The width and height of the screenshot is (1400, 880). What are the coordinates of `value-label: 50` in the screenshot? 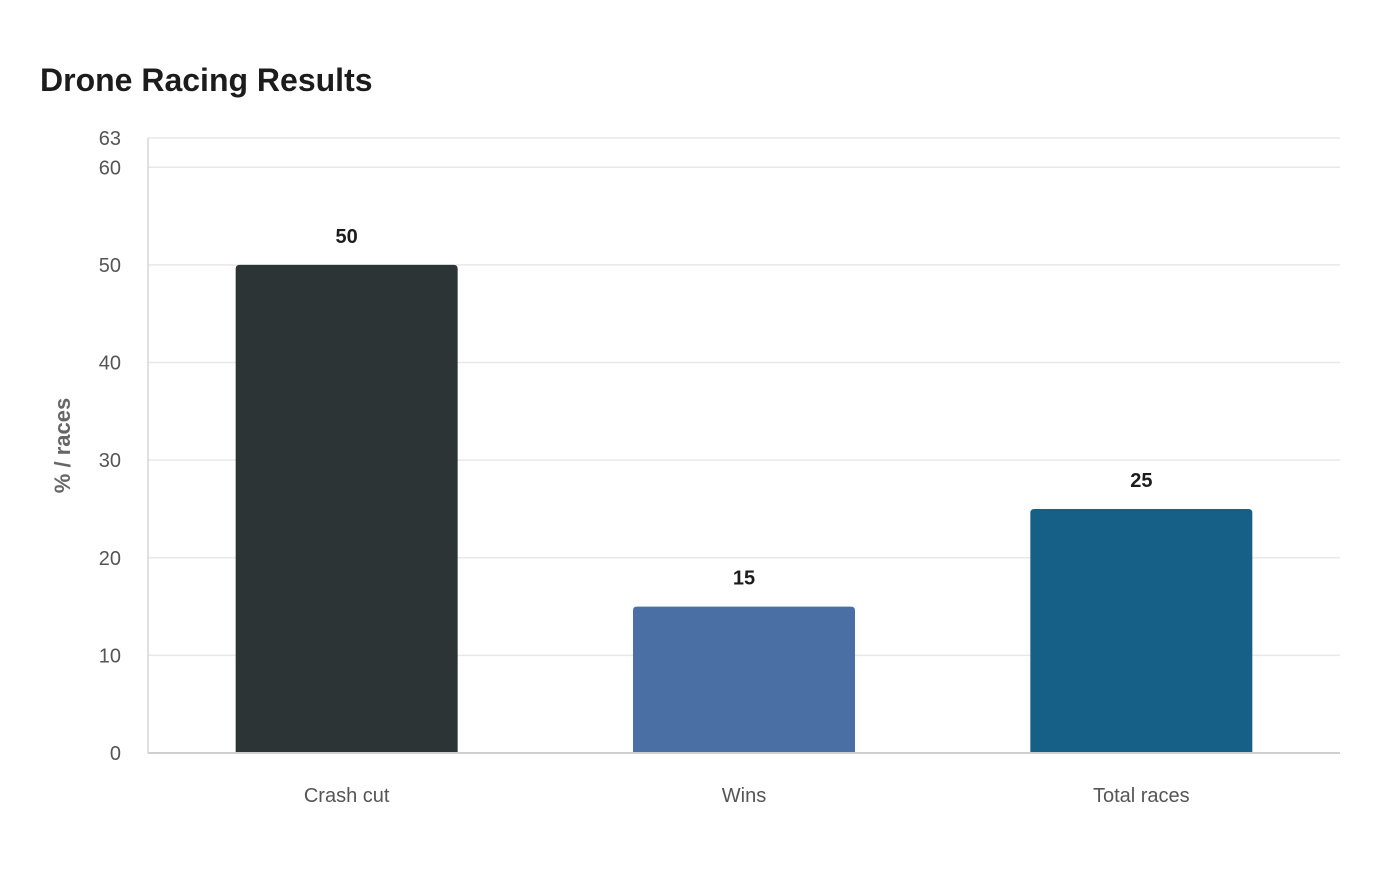 It's located at (347, 237).